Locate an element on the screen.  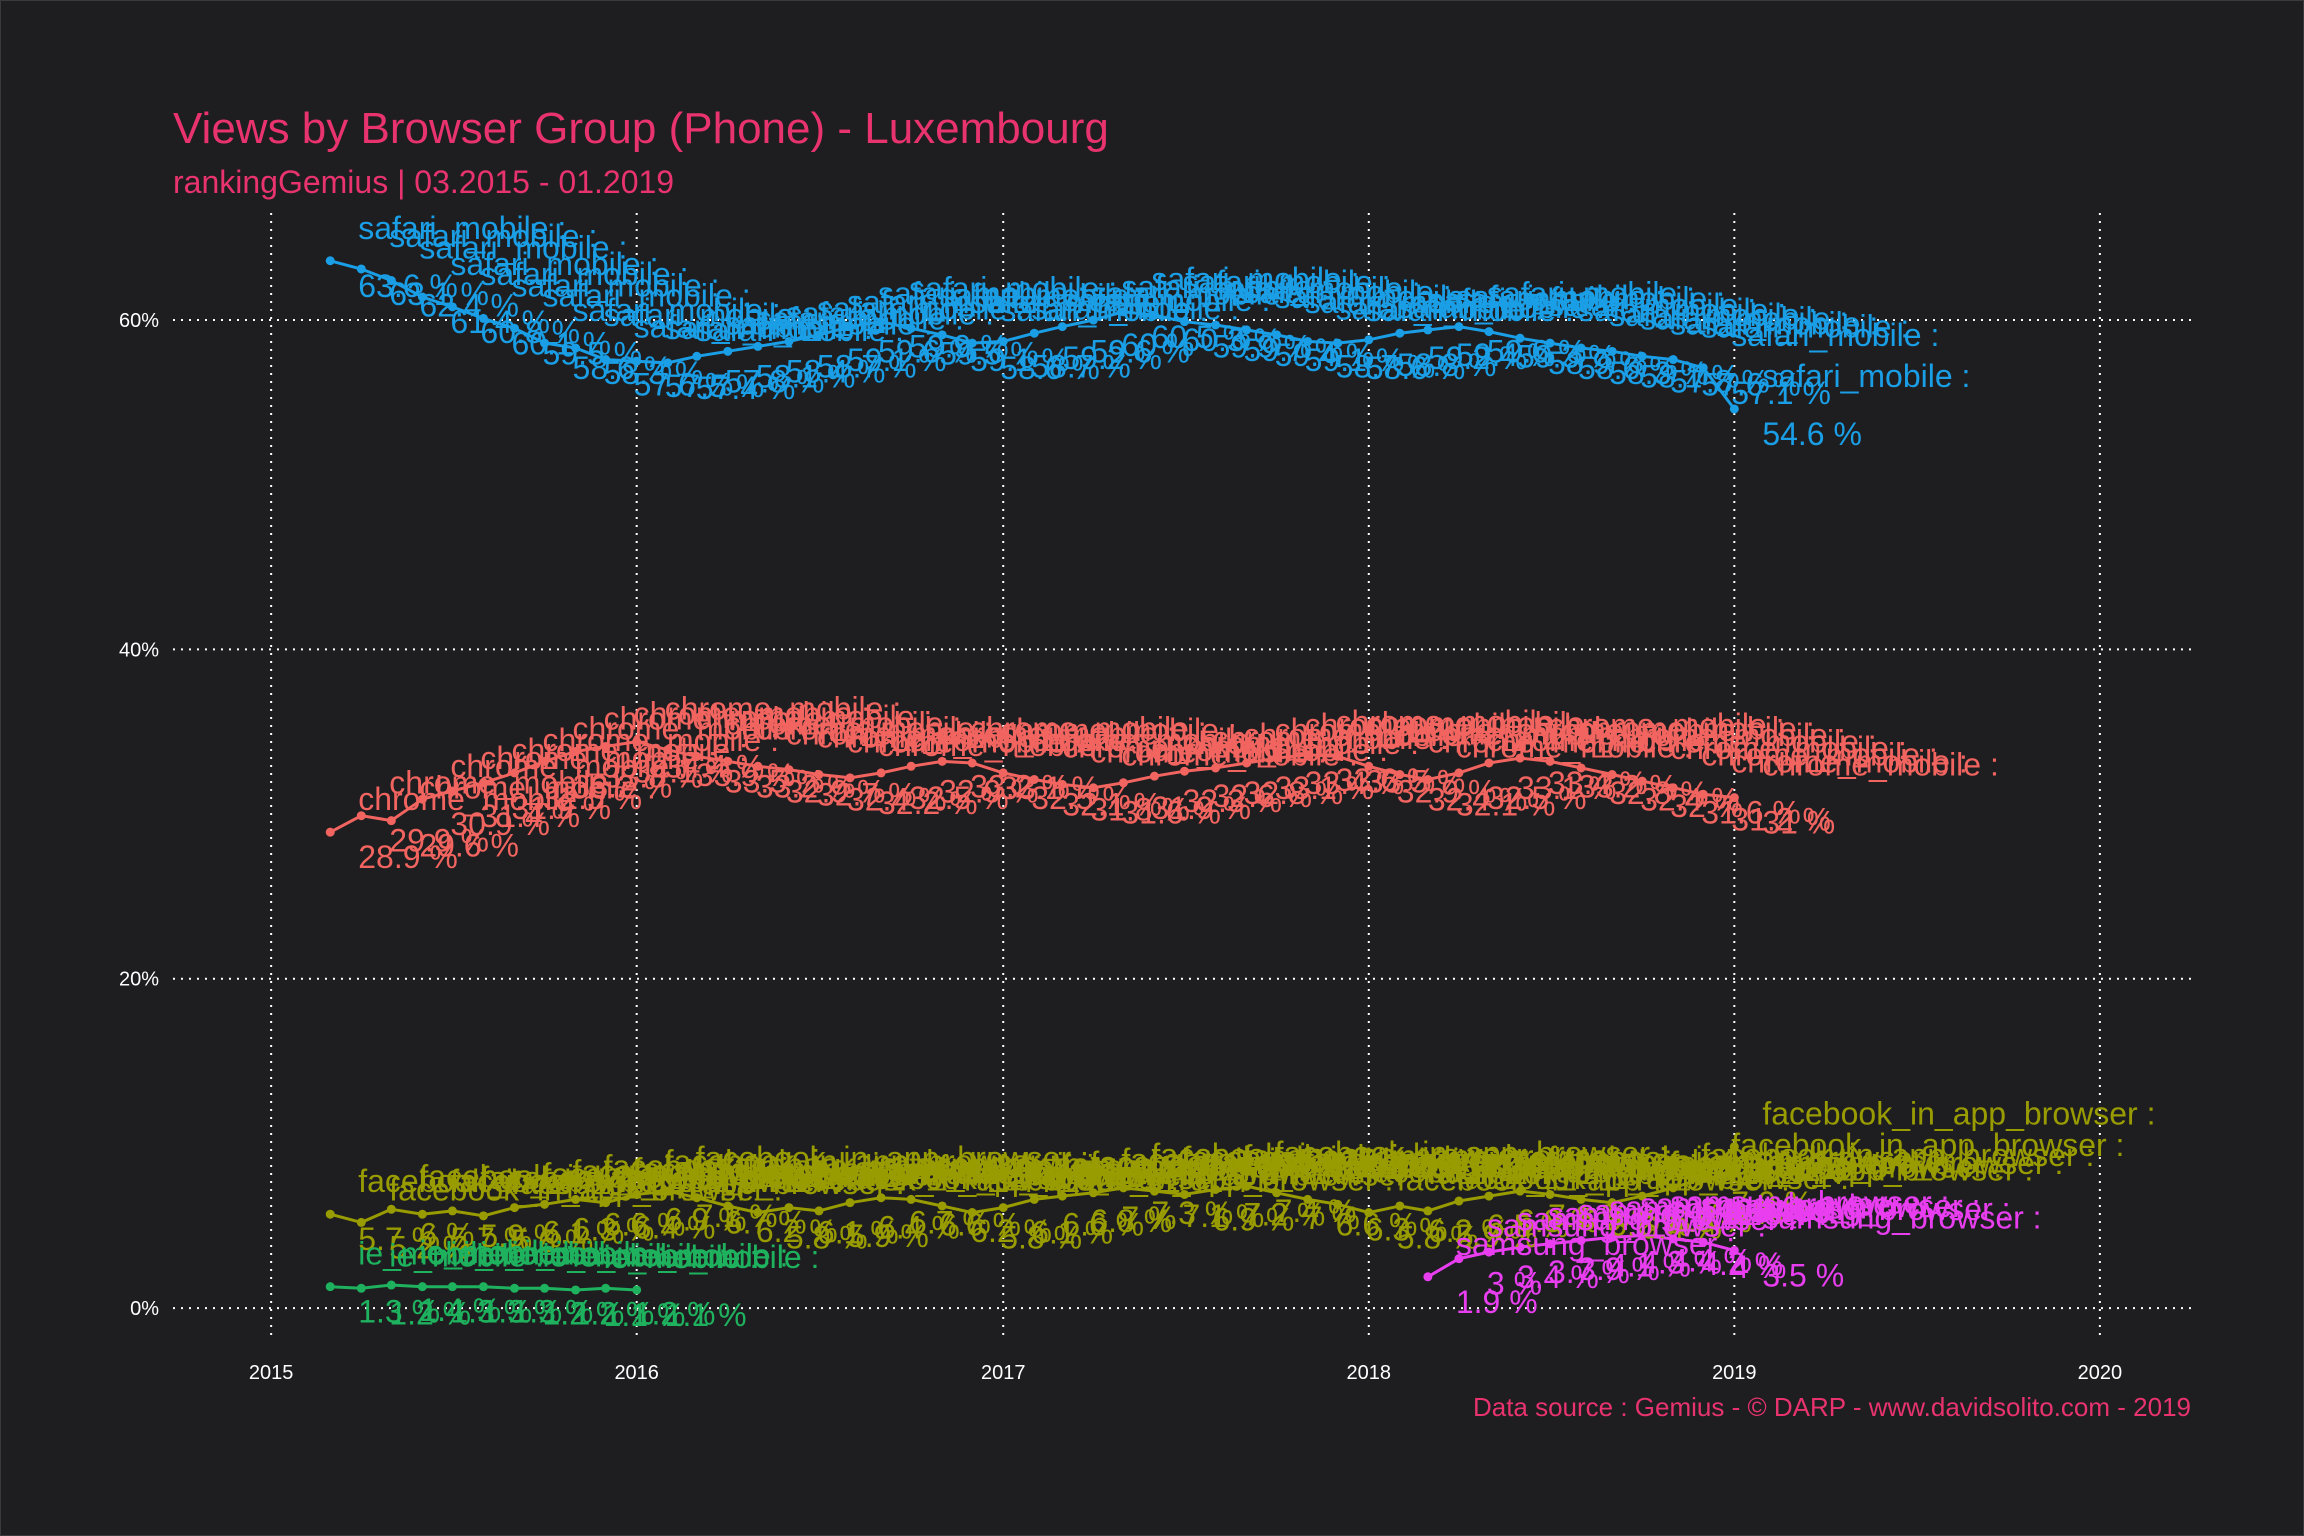
data-label: 5.9 % is located at coordinates (888, 1236).